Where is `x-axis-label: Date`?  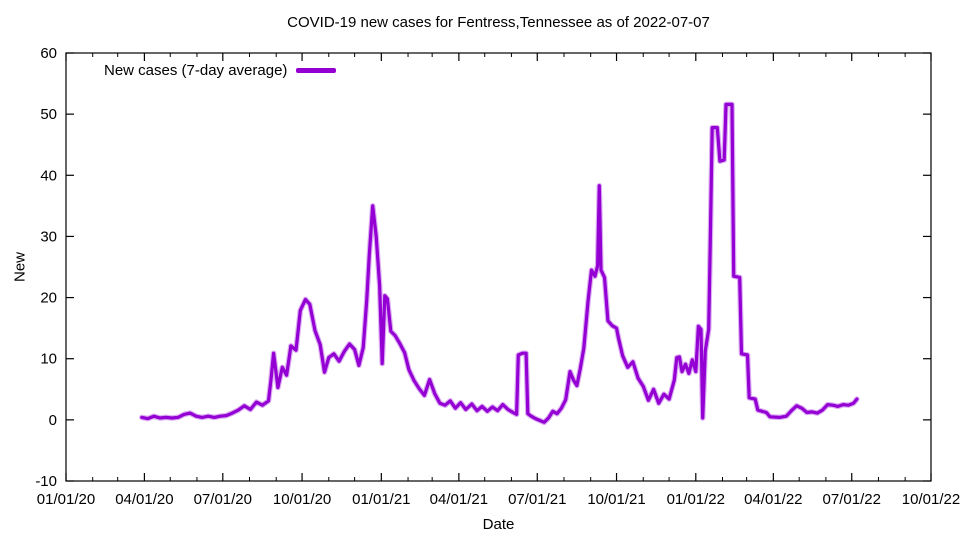
x-axis-label: Date is located at coordinates (498, 524).